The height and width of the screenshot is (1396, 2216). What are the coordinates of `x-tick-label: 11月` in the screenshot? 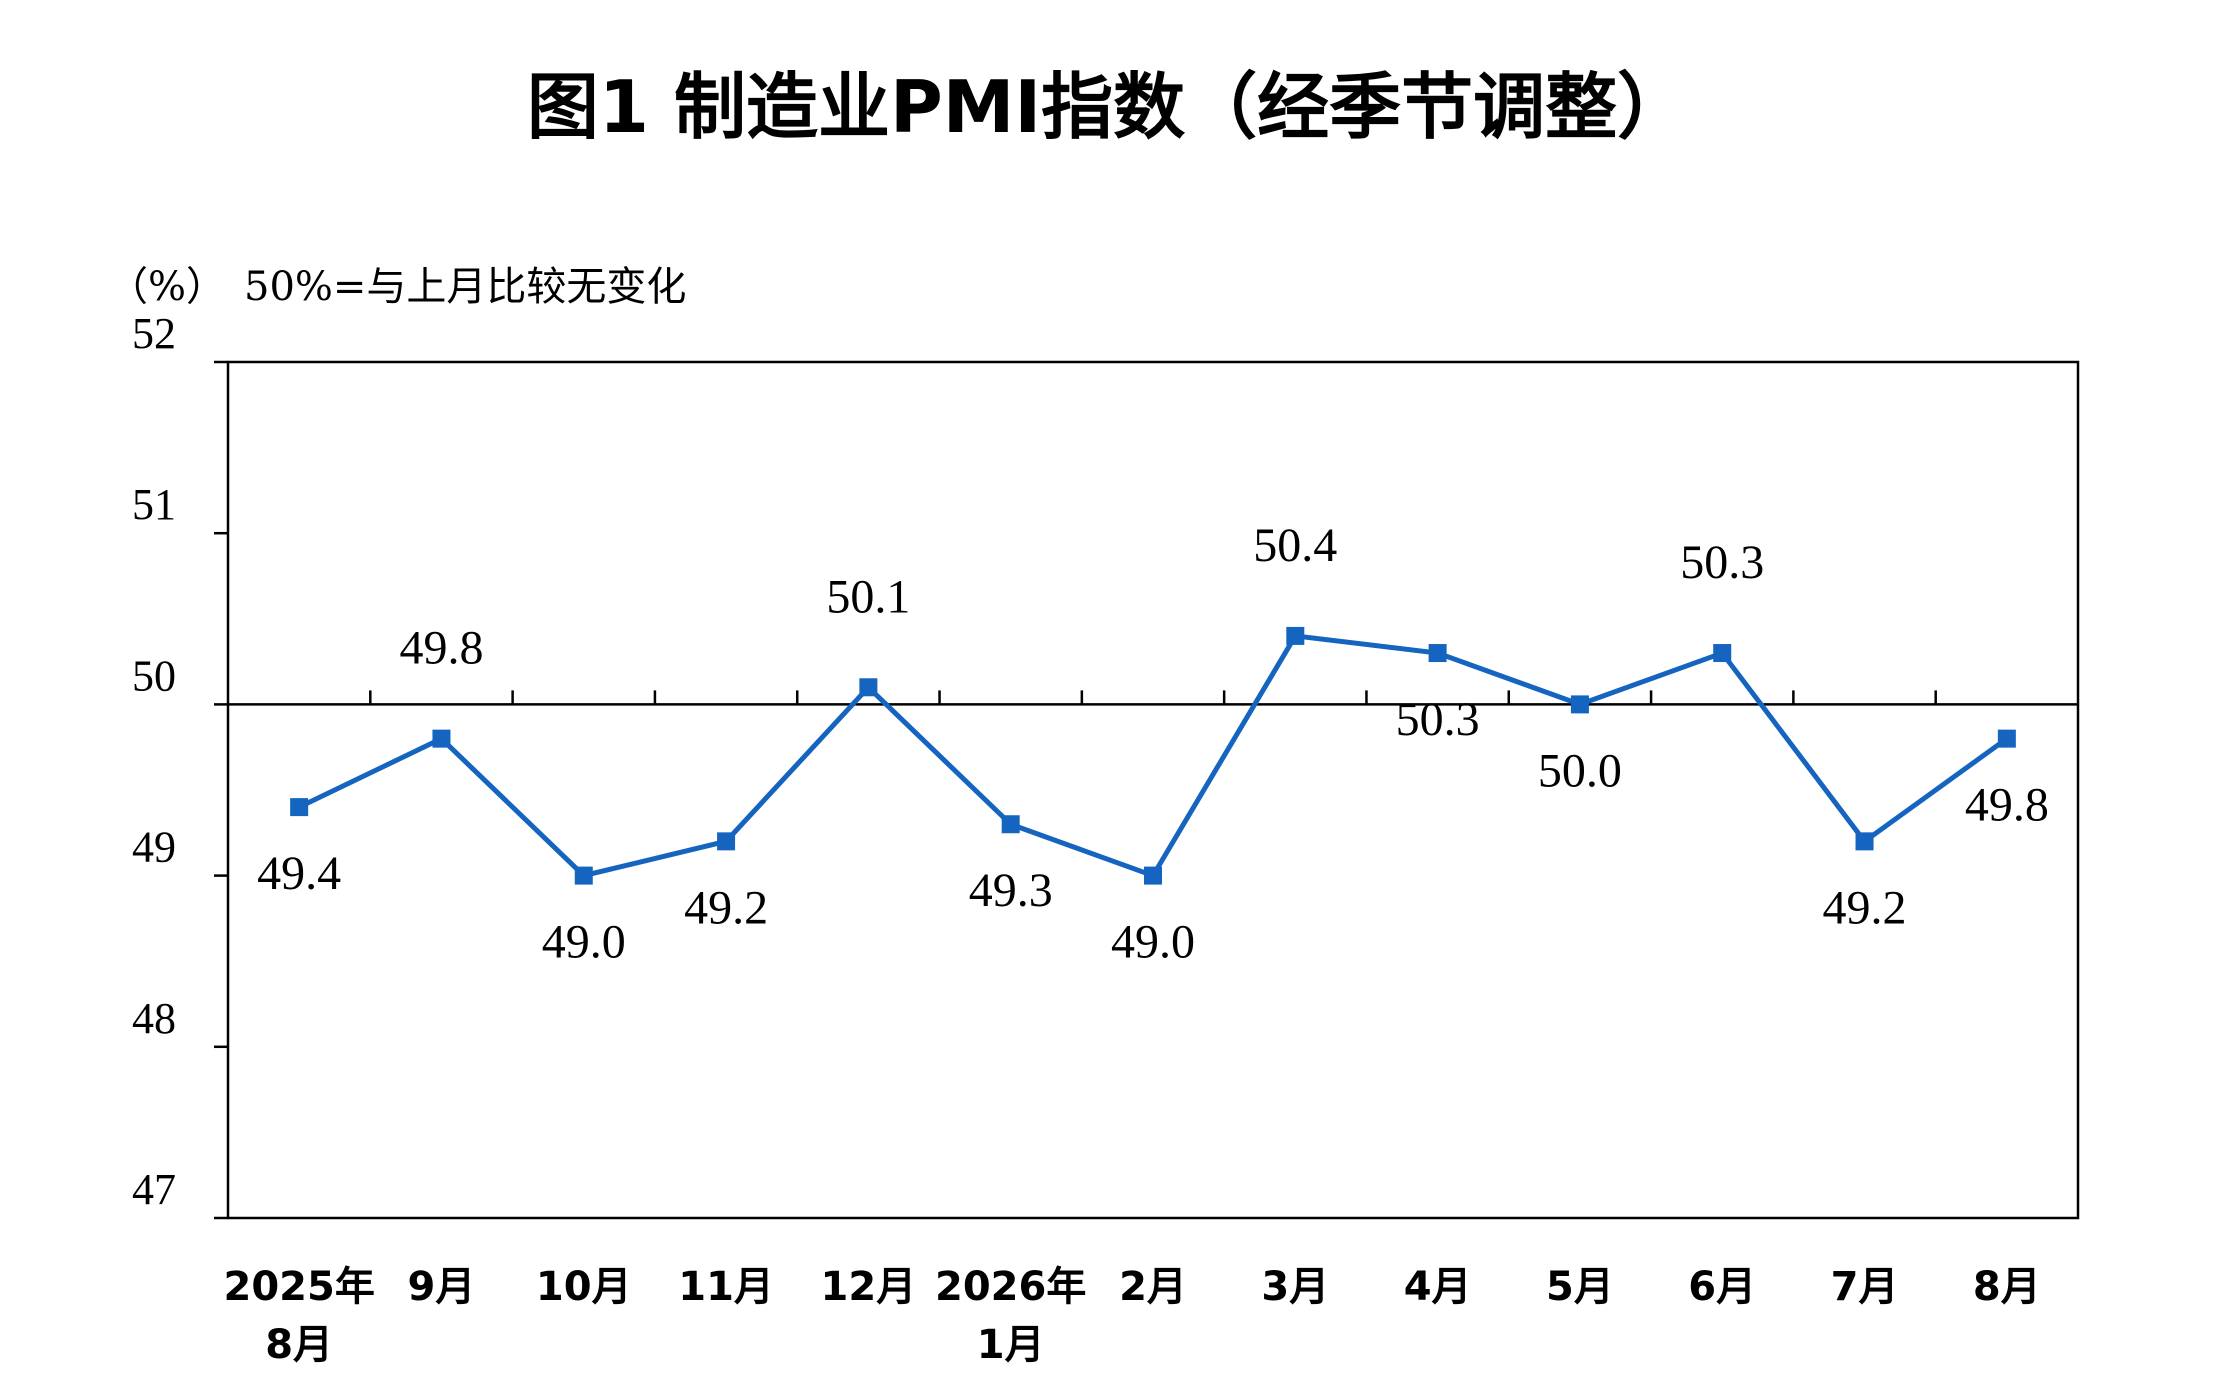 It's located at (726, 1287).